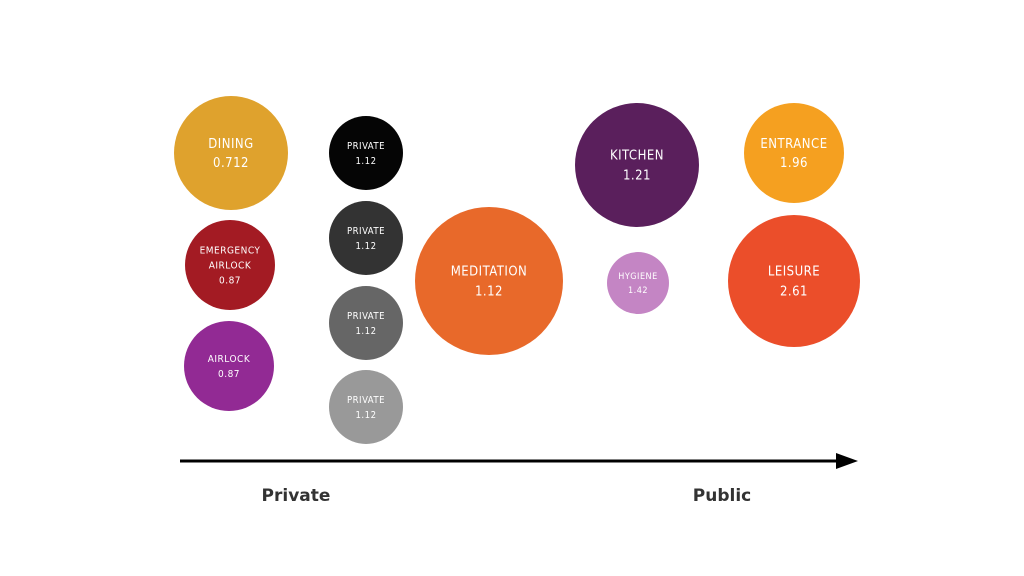  I want to click on bubble-dining-label: DINING, so click(230, 144).